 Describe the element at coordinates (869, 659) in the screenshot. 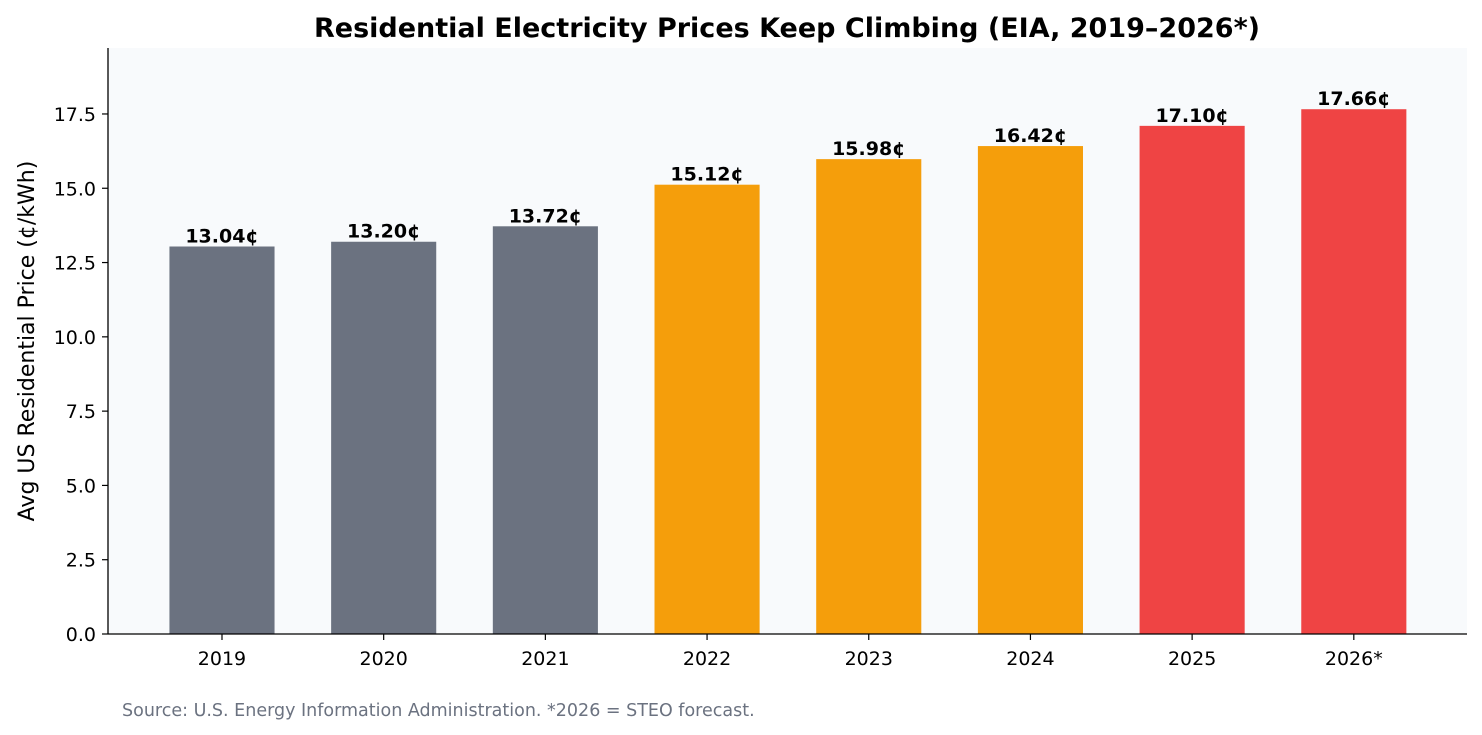

I see `x-tick-label: 2023` at that location.